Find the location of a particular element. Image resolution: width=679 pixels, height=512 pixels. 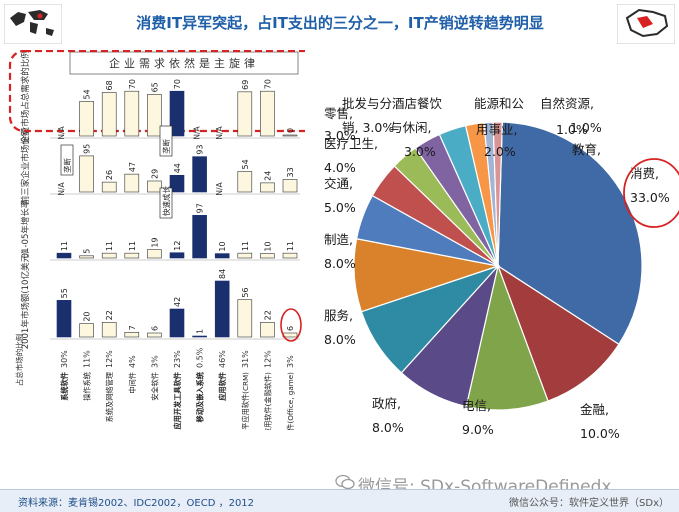

pie-label: 批发与分酒店餐饮 is located at coordinates (392, 103).